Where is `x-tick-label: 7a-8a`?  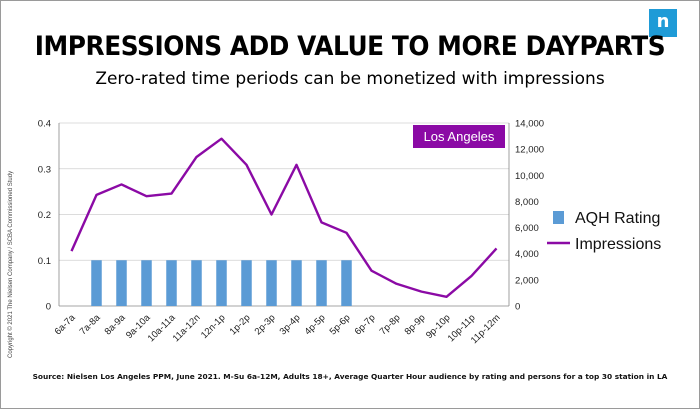
x-tick-label: 7a-8a is located at coordinates (90, 324).